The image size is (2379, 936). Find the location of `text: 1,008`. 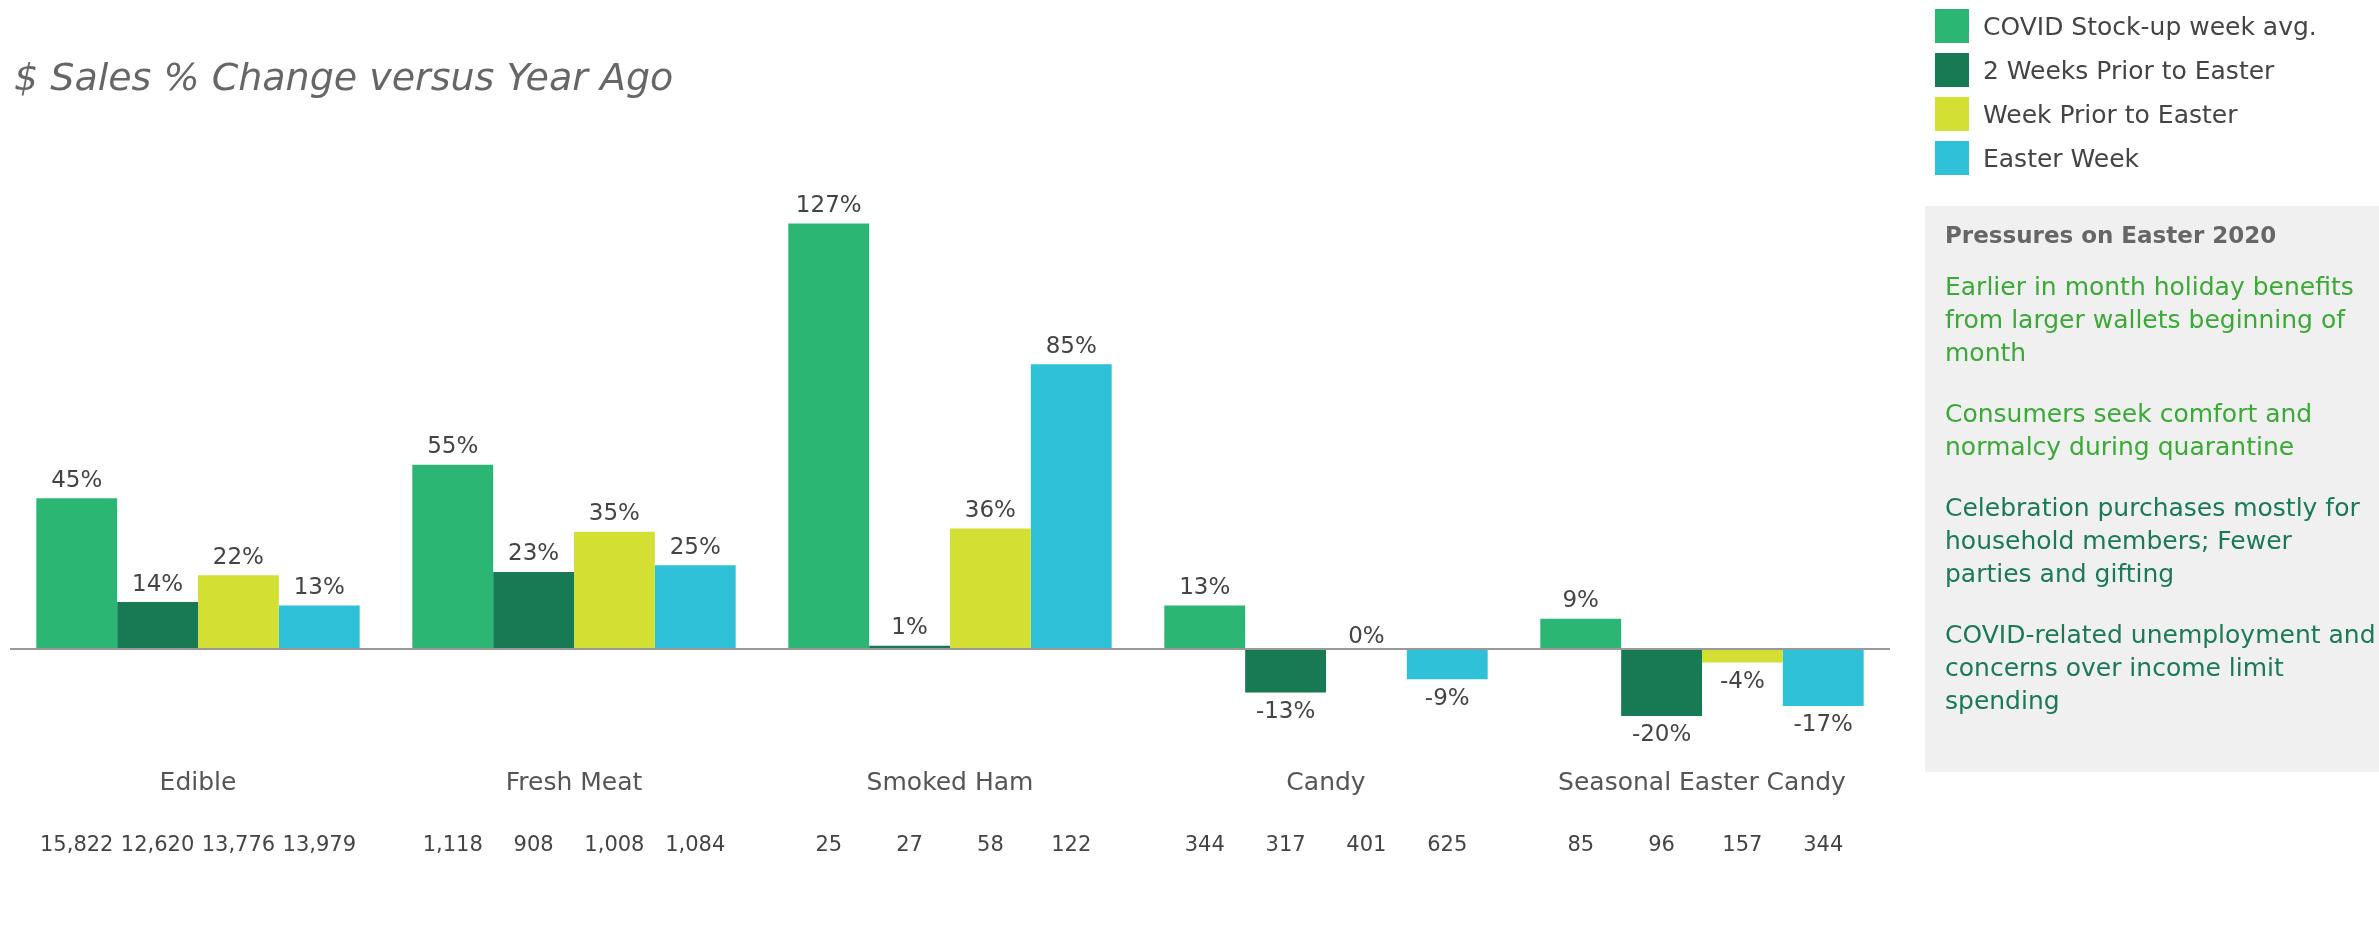

text: 1,008 is located at coordinates (614, 844).